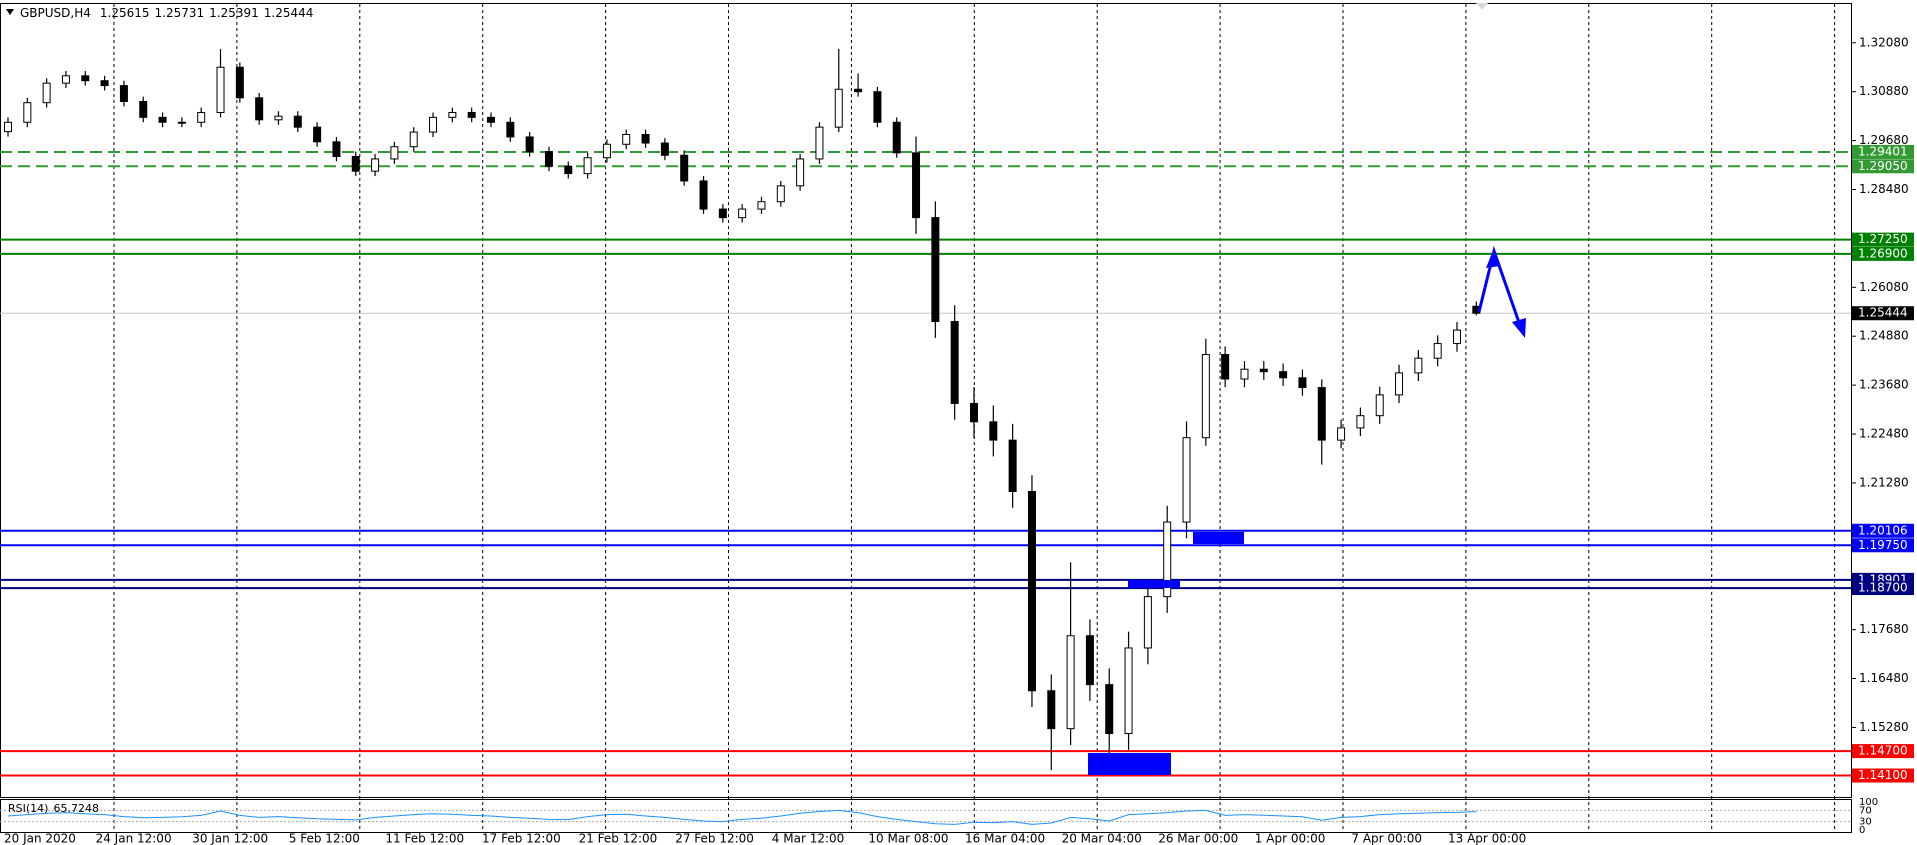 The width and height of the screenshot is (1917, 845). What do you see at coordinates (1884, 482) in the screenshot?
I see `y-tick-label: 1.21280` at bounding box center [1884, 482].